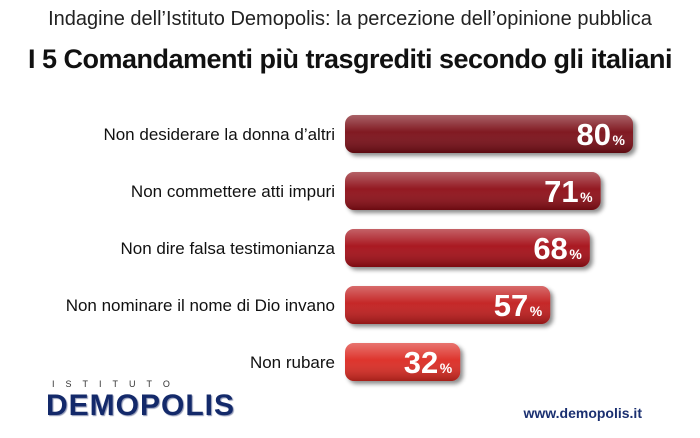  I want to click on category-label: Non desiderare la donna d’altri, so click(219, 134).